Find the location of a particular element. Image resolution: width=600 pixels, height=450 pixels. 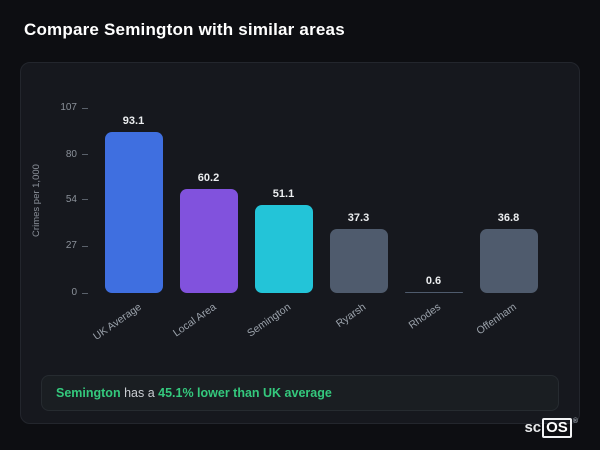

y-tick-label: 54 is located at coordinates (71, 199).